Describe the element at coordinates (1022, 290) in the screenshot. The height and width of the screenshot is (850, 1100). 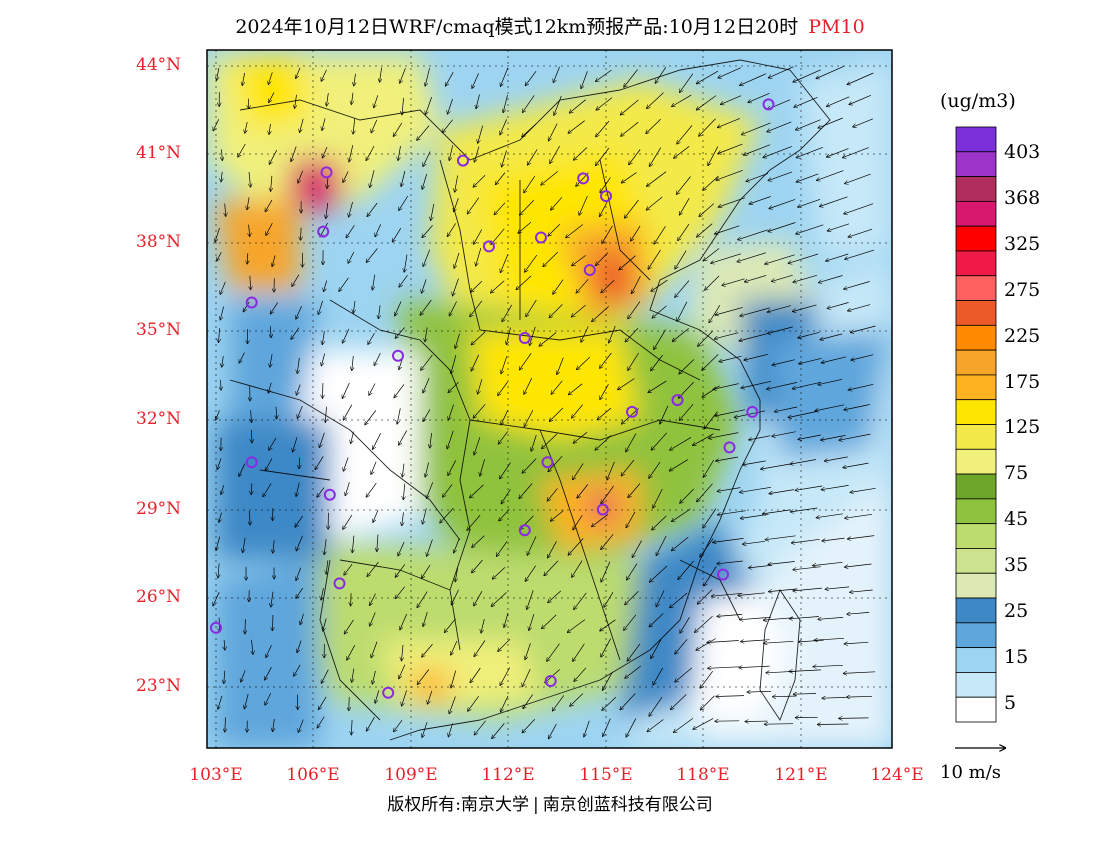
I see `legend-label: 275` at that location.